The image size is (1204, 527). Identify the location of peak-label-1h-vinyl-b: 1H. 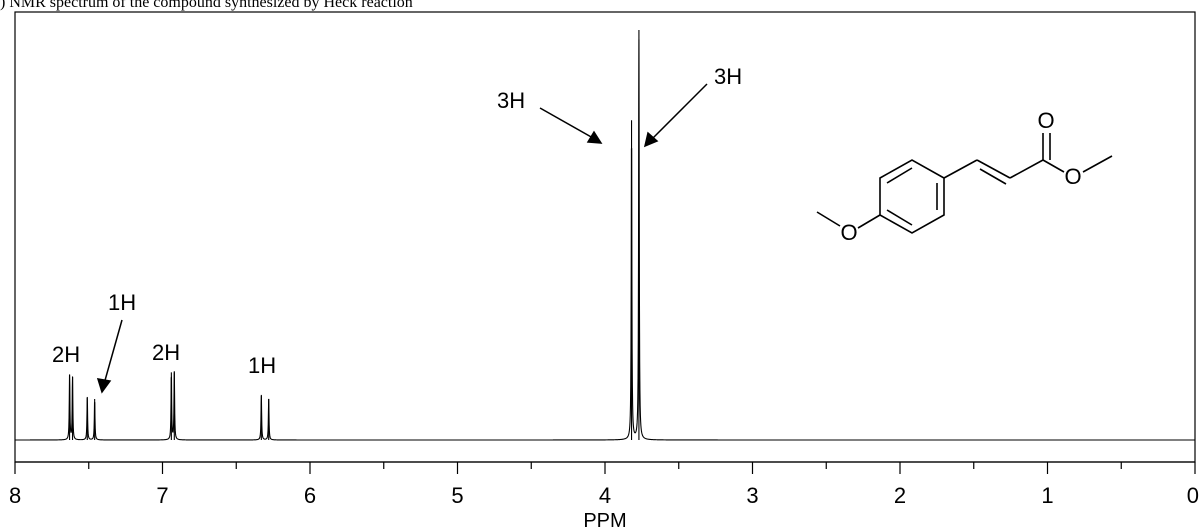
(262, 365).